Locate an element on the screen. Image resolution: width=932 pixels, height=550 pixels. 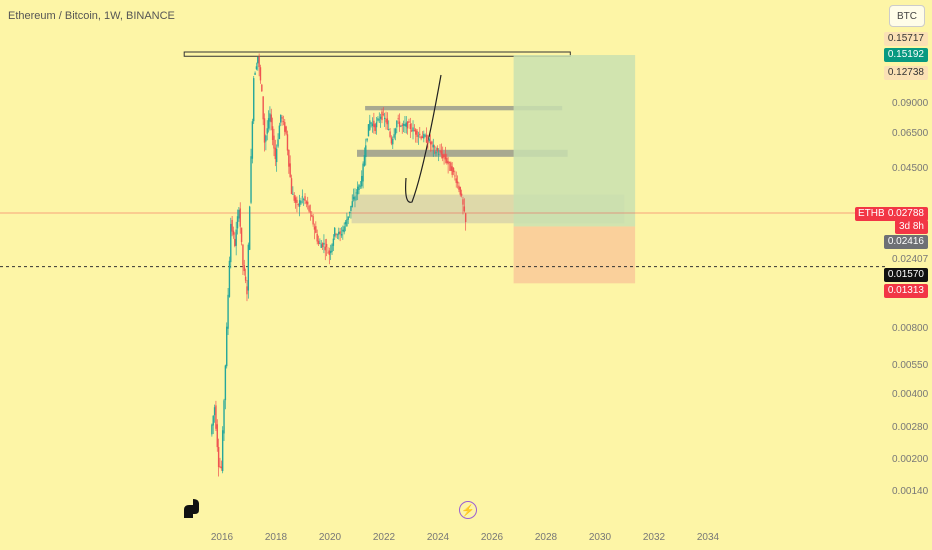
y-tick-label: 0.00400 is located at coordinates (910, 394).